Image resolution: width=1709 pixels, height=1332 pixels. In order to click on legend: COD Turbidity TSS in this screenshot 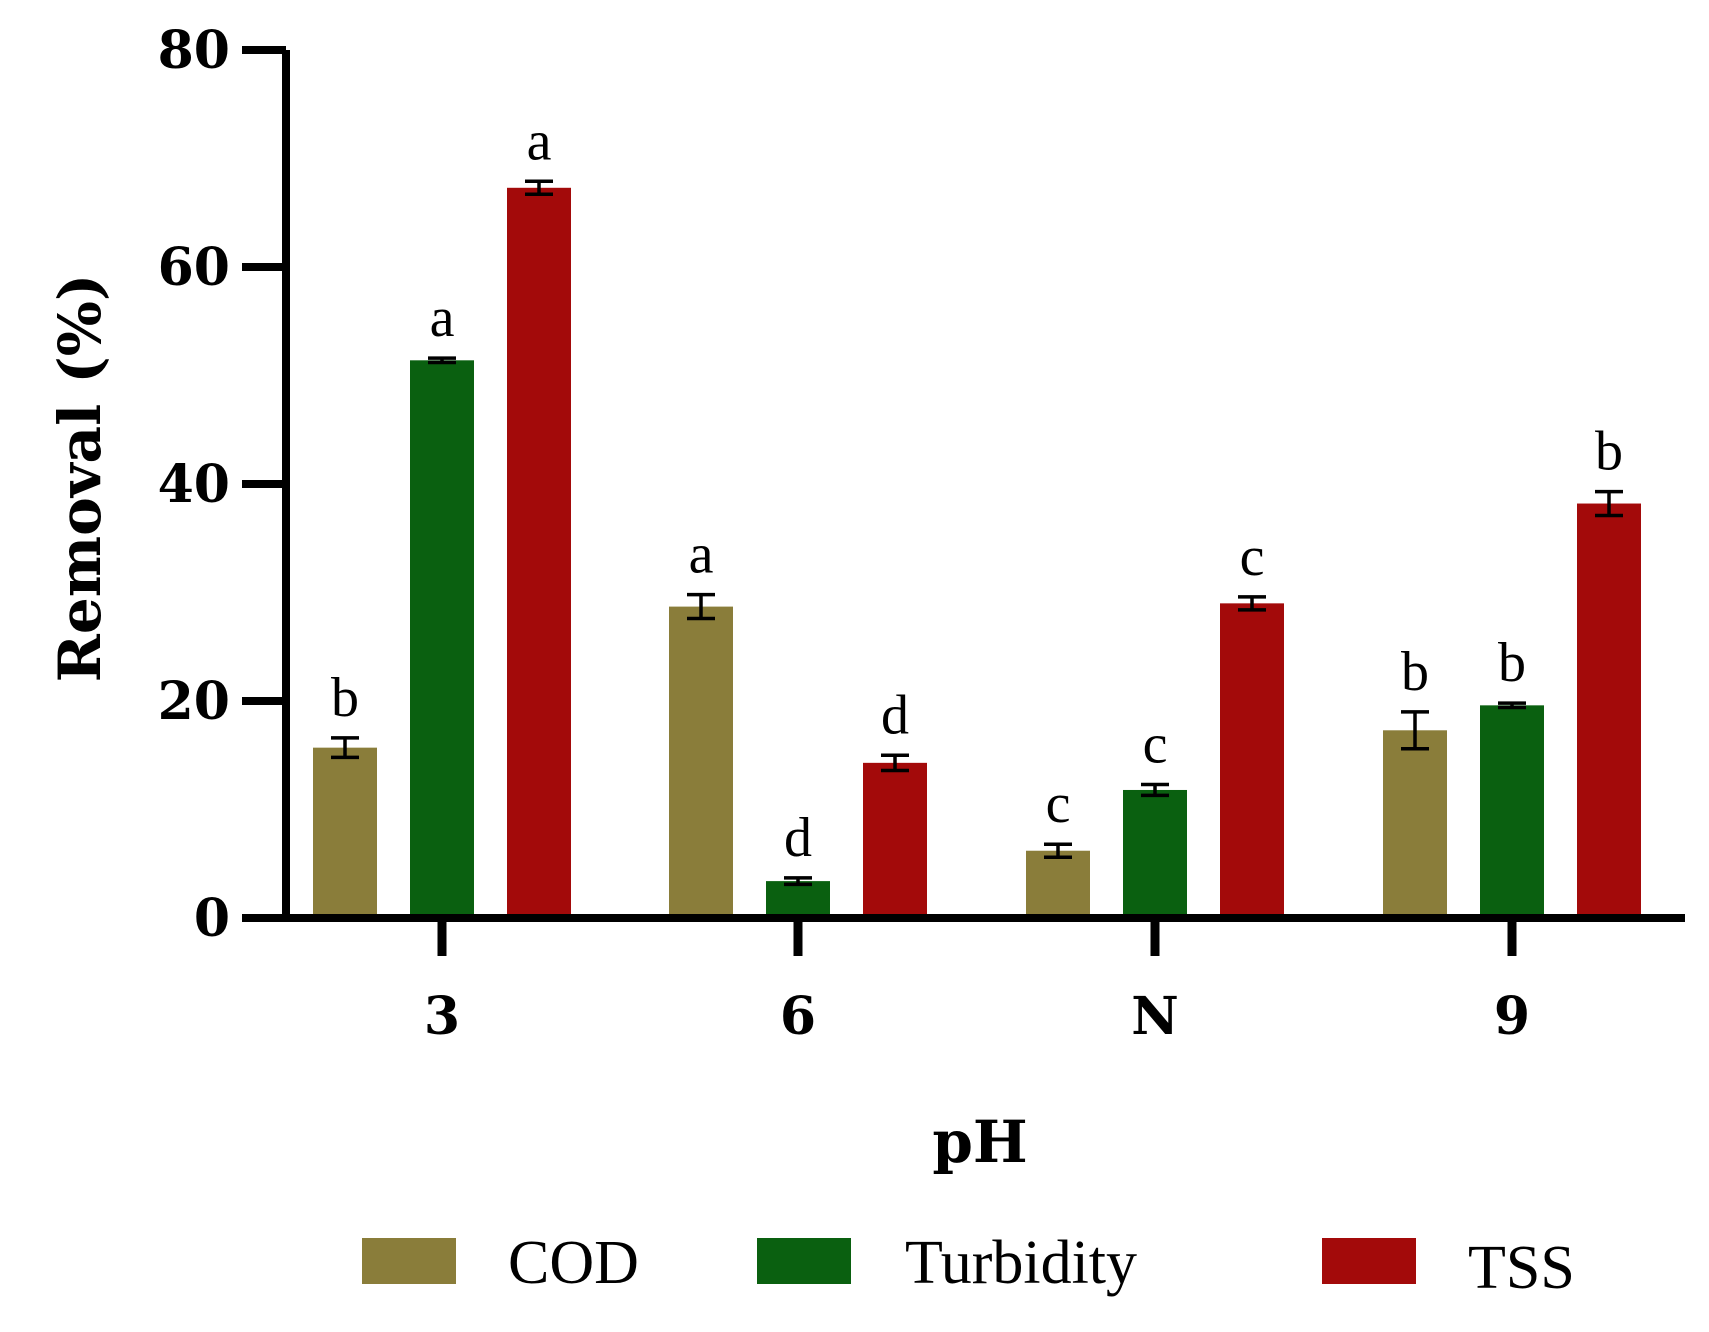, I will do `click(968, 1265)`.